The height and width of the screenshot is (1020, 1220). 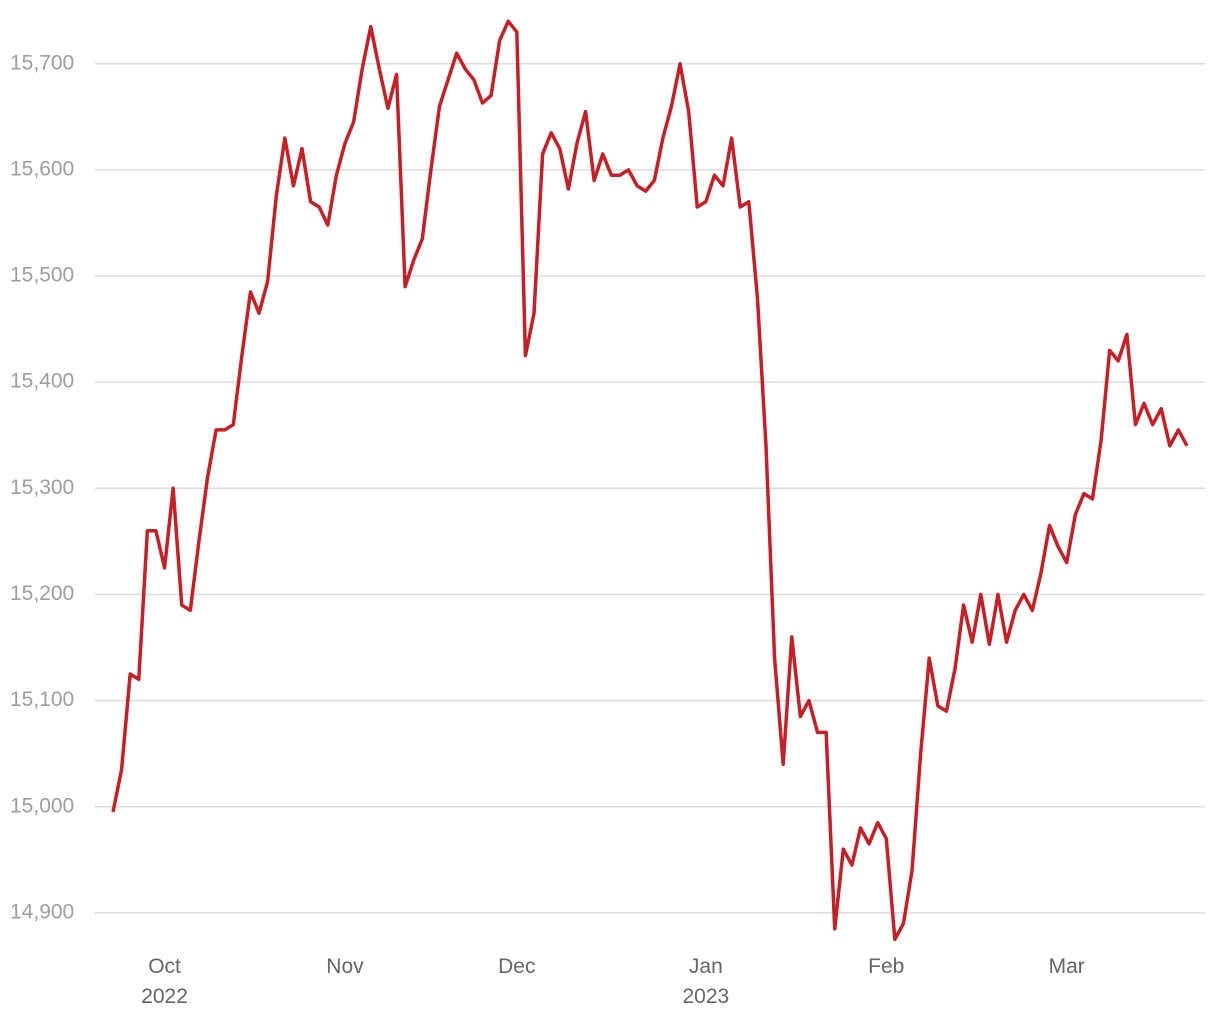 I want to click on x-tick-label: Feb, so click(x=886, y=966).